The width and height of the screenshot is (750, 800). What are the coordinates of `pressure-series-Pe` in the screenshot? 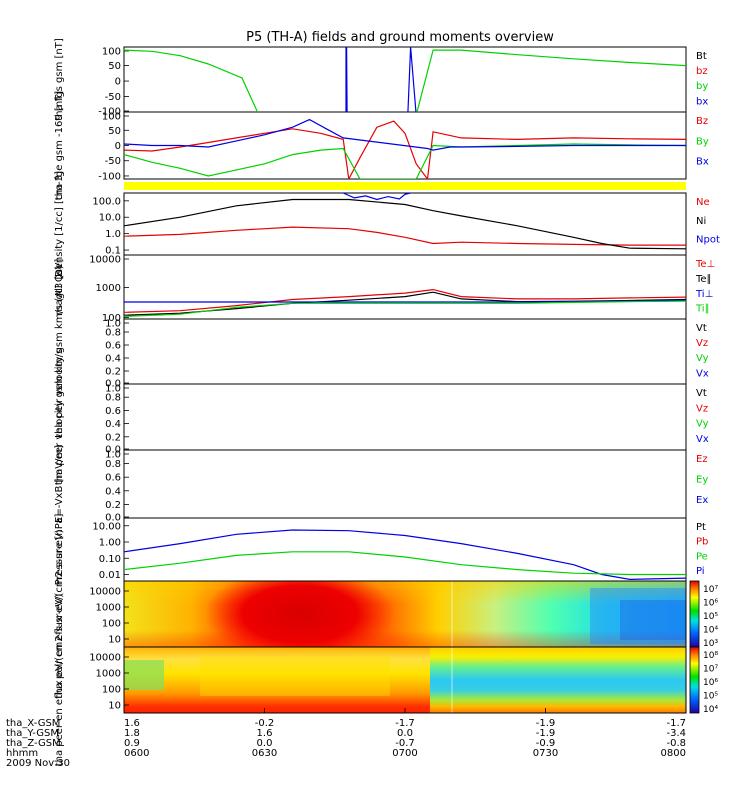 It's located at (405, 563).